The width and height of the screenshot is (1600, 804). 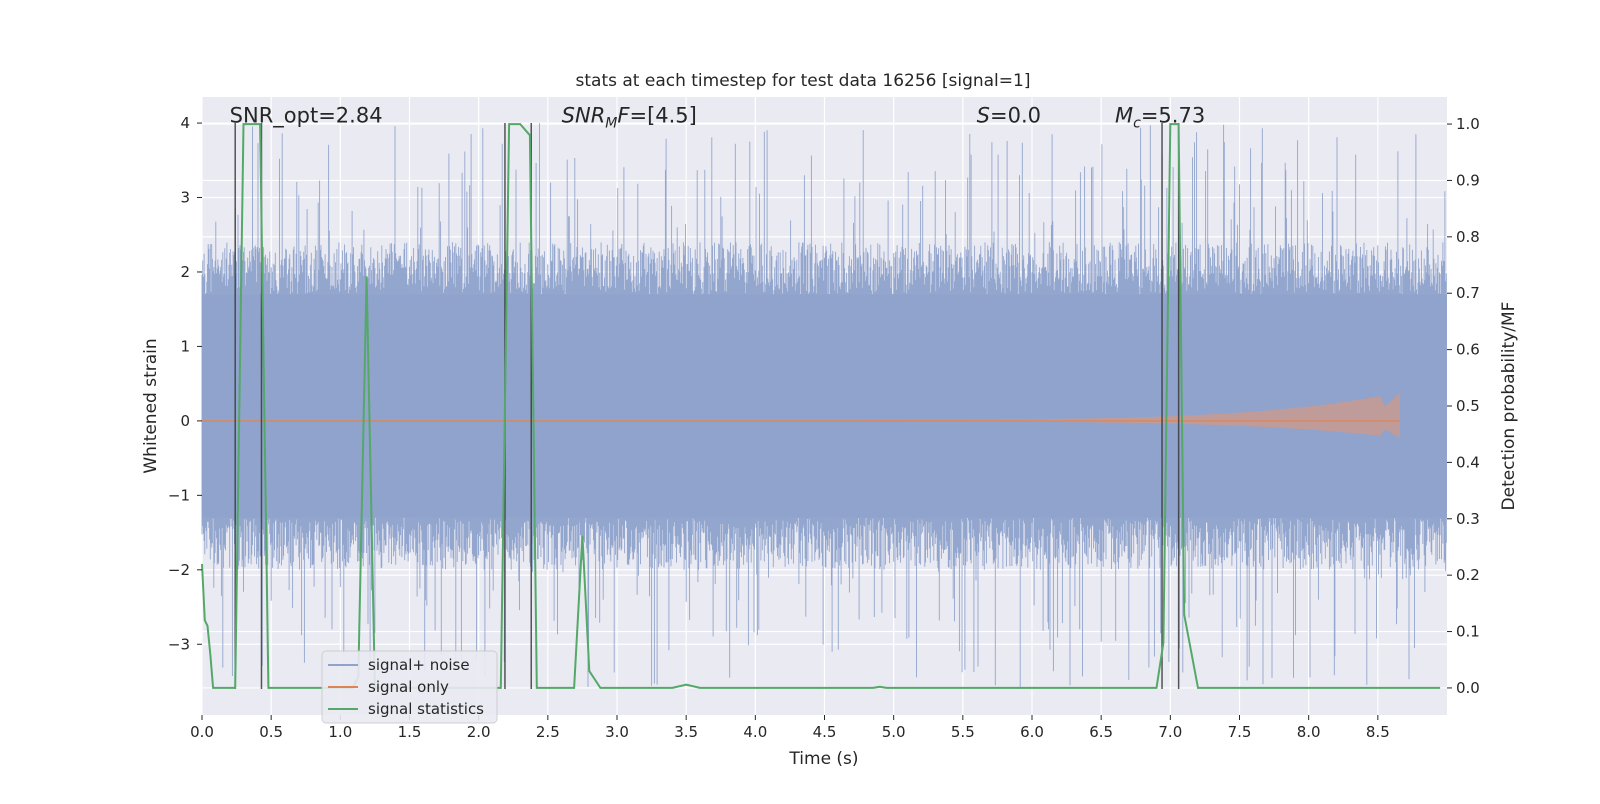 I want to click on y-tick-label-left: 1, so click(x=185, y=346).